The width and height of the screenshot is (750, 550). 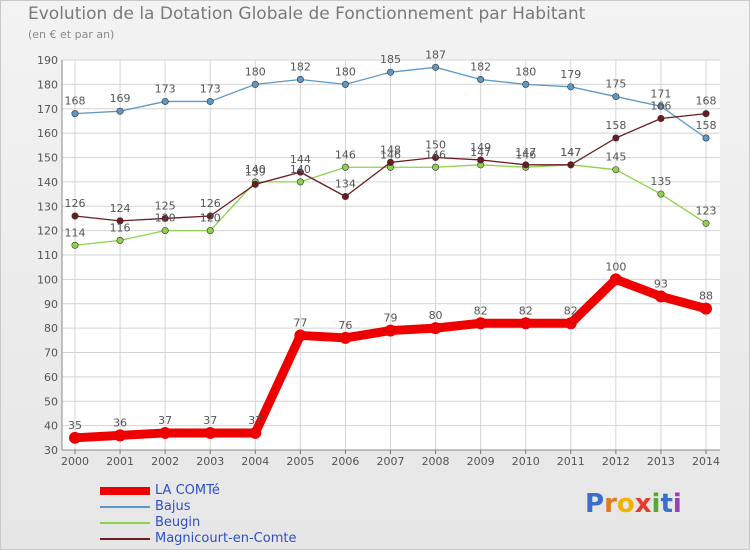 I want to click on x-tick-label: 2013, so click(x=661, y=461).